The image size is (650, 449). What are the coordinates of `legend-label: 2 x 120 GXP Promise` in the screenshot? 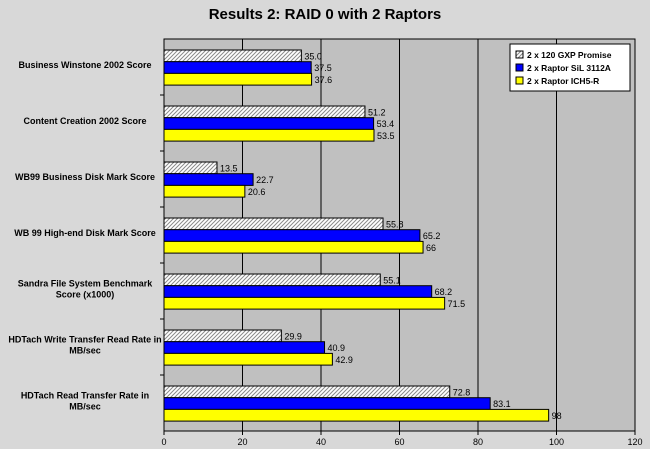 It's located at (569, 55).